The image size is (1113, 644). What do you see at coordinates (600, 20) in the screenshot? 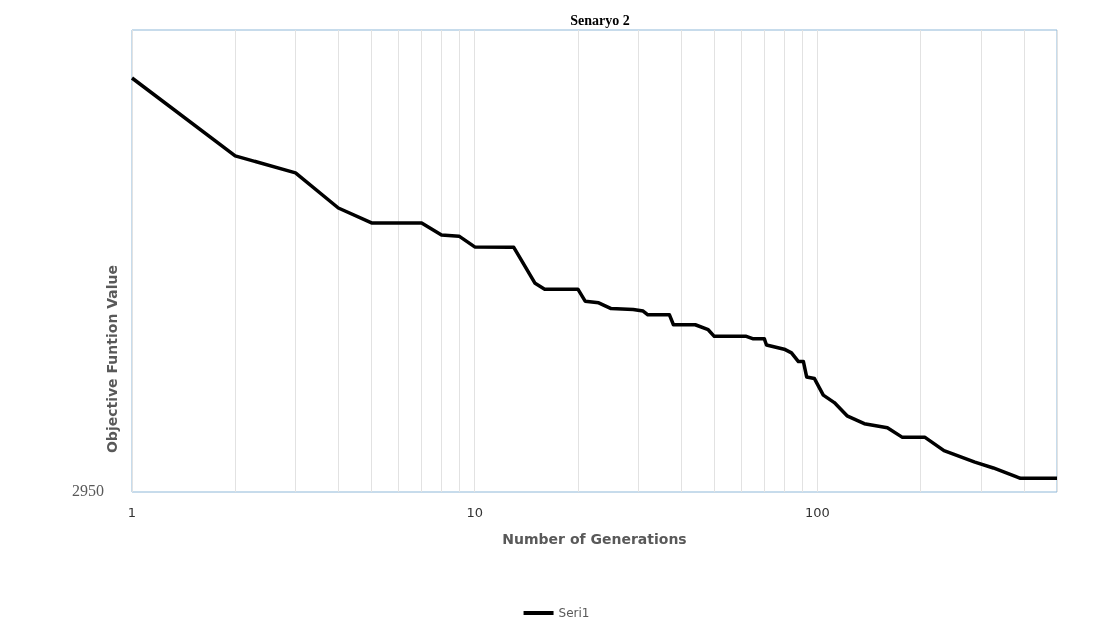
I see `chart-title: Senaryo 2` at bounding box center [600, 20].